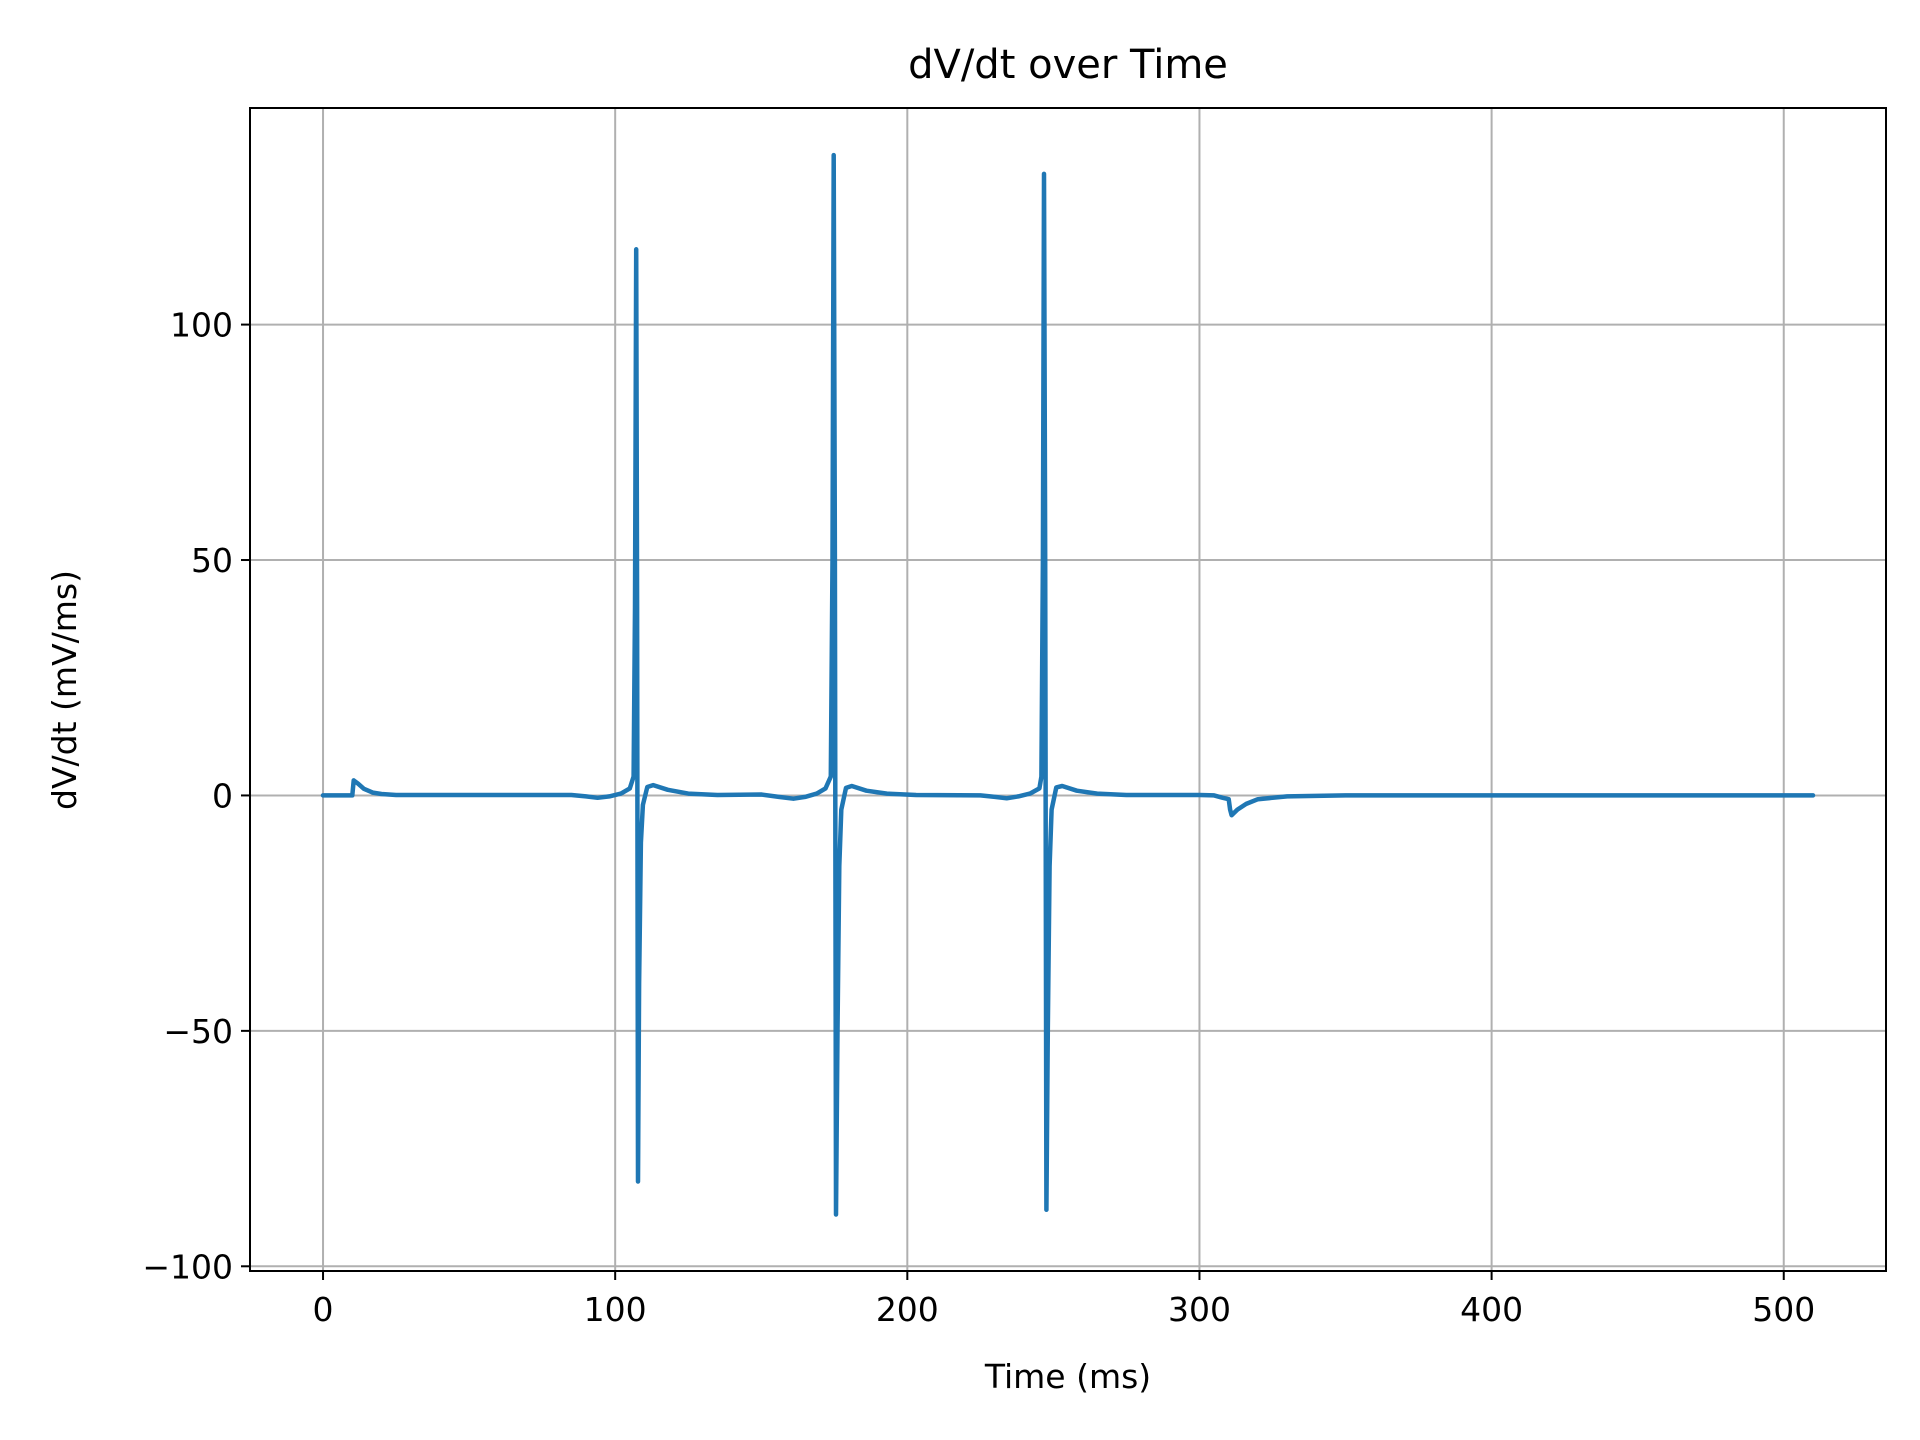 Image resolution: width=1920 pixels, height=1440 pixels. What do you see at coordinates (212, 560) in the screenshot?
I see `y-tick-label: 50` at bounding box center [212, 560].